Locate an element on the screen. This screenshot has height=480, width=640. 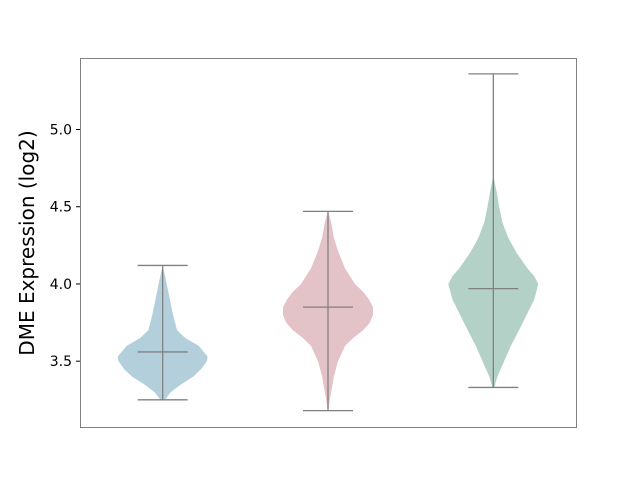
y-tick-label: 4.0 is located at coordinates (61, 285).